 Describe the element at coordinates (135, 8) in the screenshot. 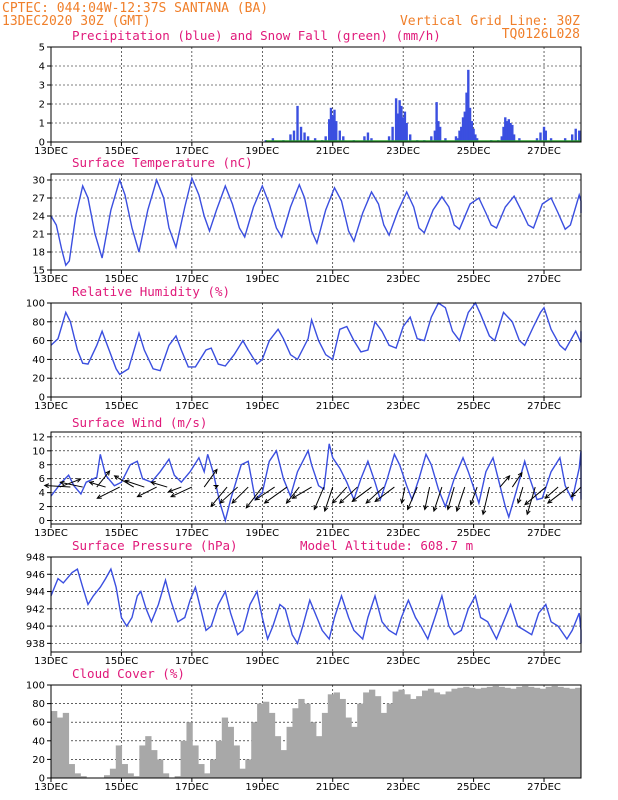

I see `station-header: CPTEC: 044:04W-12:37S SANTANA (BA)` at that location.